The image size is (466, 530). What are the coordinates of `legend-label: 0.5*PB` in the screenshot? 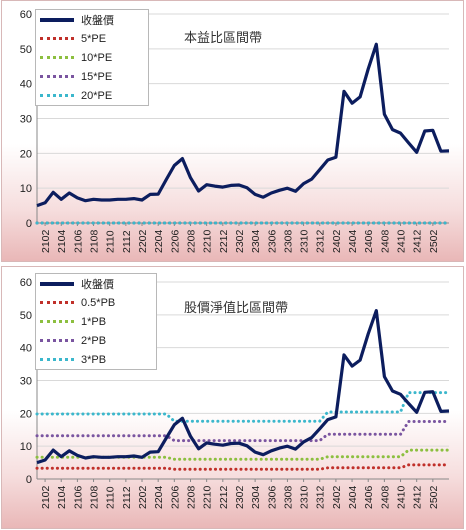 It's located at (98, 302).